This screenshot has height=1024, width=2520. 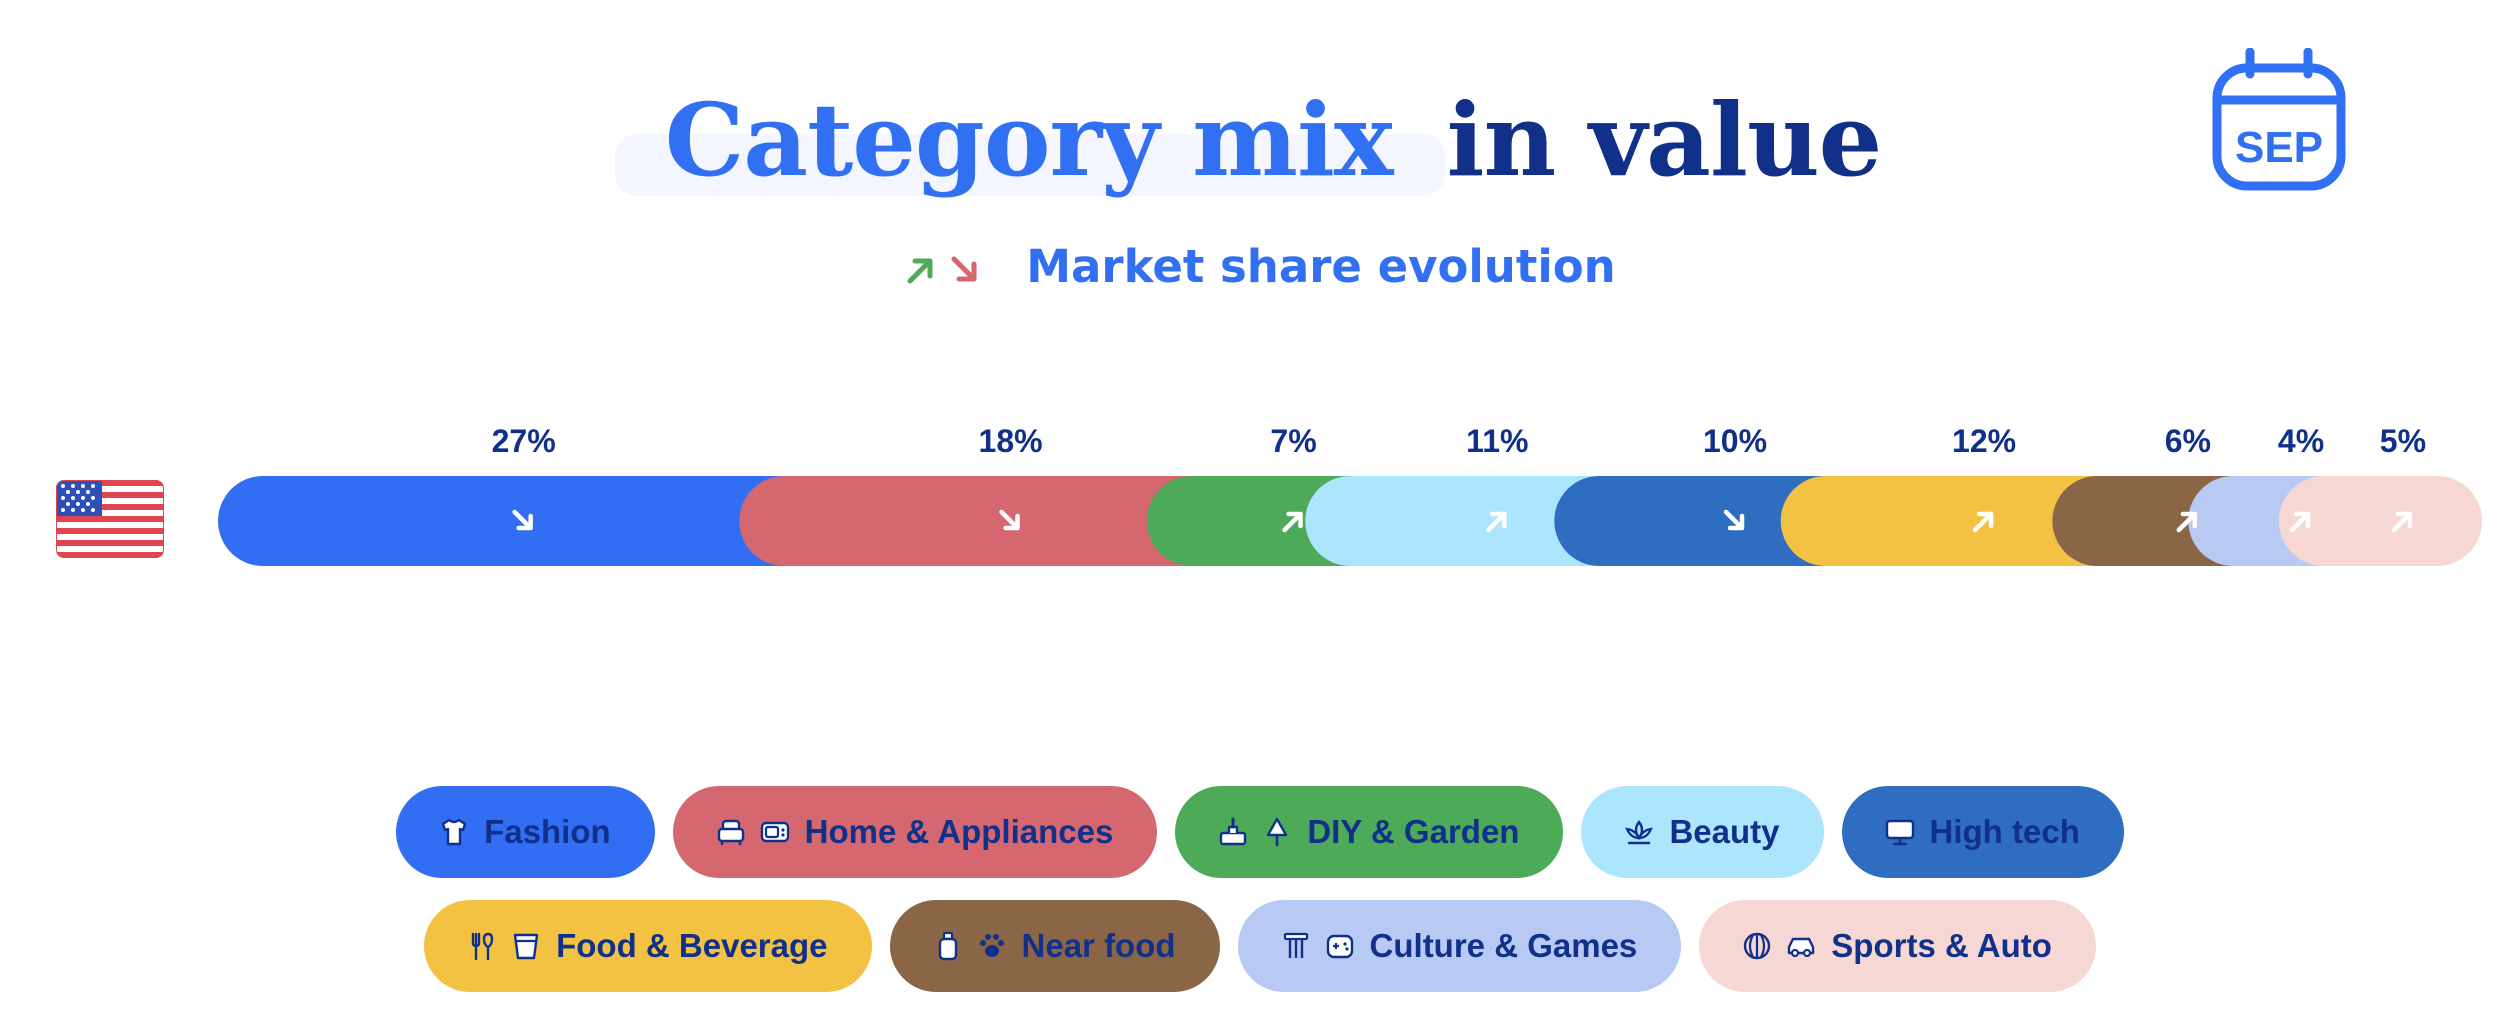 I want to click on stacked-bar-chart: 27% 18% 7% 11% 10% 12% 6% 4% 5%, so click(x=1350, y=494).